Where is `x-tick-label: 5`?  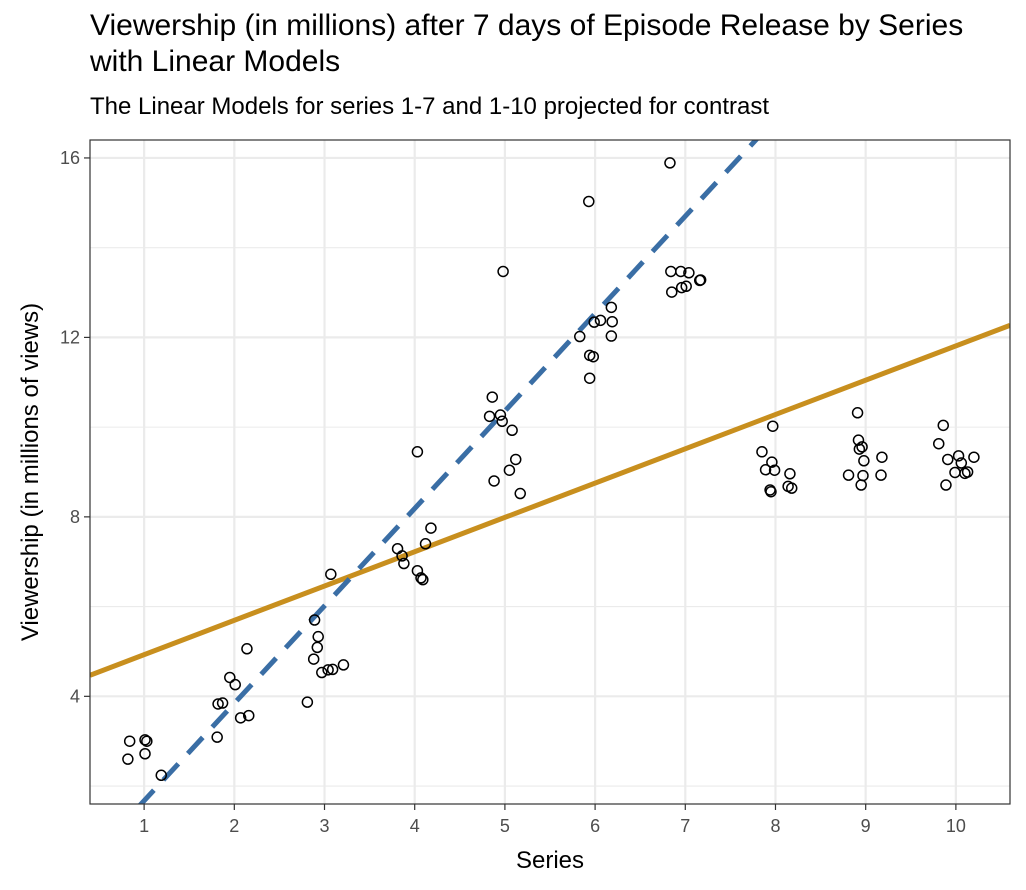 x-tick-label: 5 is located at coordinates (505, 826).